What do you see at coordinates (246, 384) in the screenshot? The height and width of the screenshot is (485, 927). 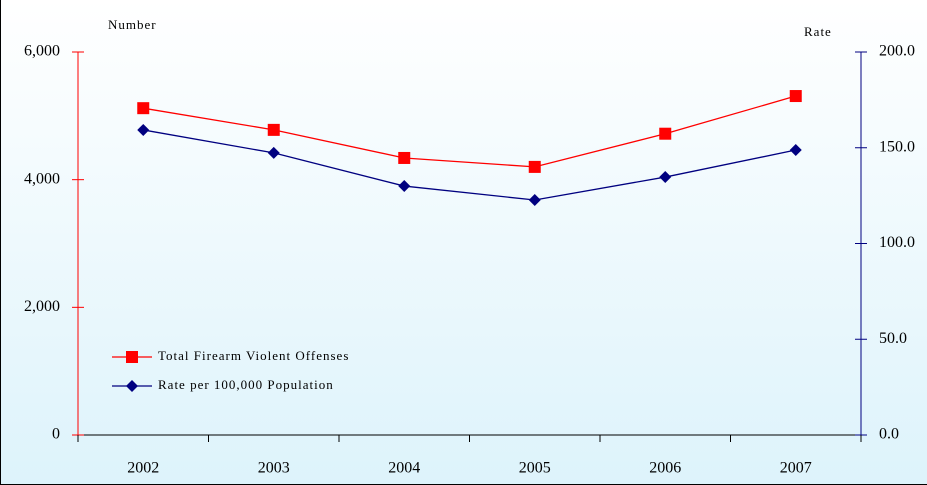 I see `legend-label: Rate per 100,000 Population` at bounding box center [246, 384].